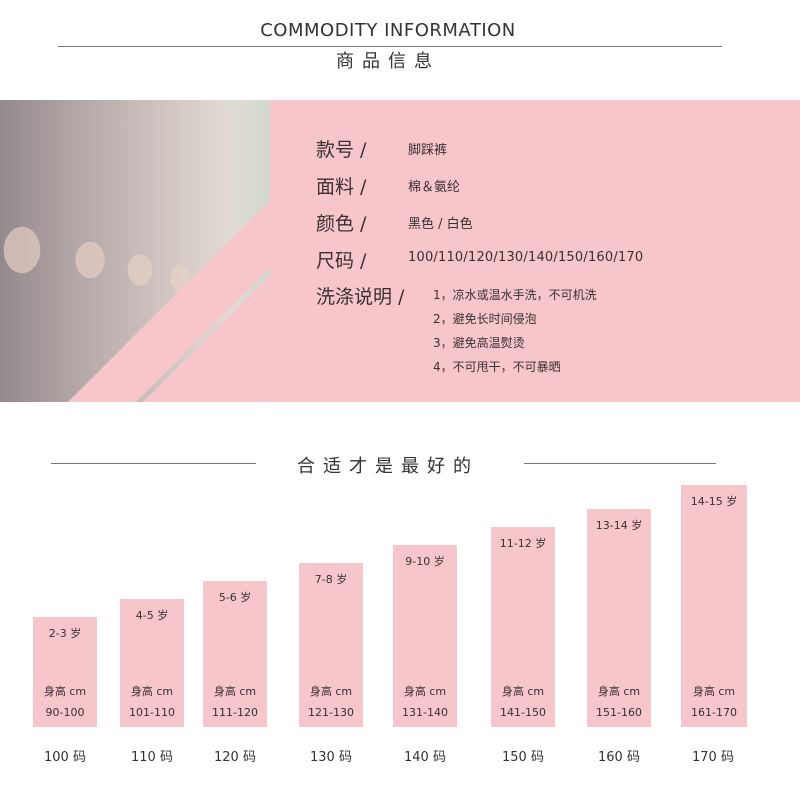  What do you see at coordinates (714, 501) in the screenshot?
I see `age-label: 14-15 岁` at bounding box center [714, 501].